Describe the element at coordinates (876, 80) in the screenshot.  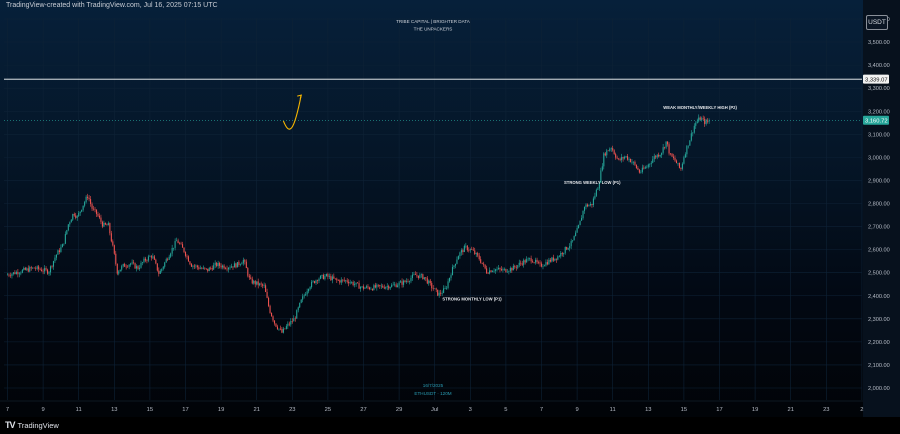
I see `level-price-tag-label: 3,339.07` at that location.